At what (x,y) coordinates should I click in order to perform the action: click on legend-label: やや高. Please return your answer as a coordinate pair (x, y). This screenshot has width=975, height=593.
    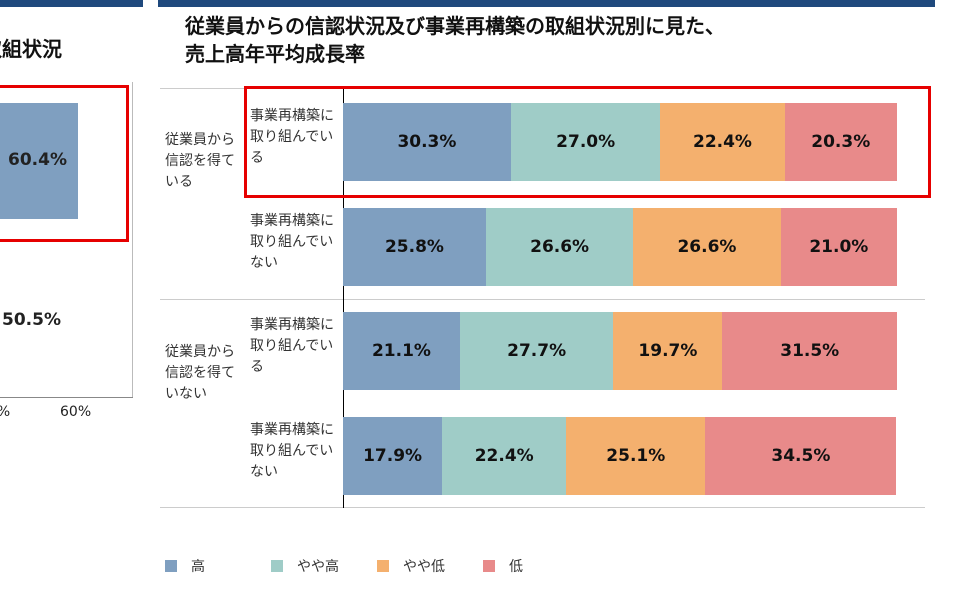
    Looking at the image, I should click on (318, 567).